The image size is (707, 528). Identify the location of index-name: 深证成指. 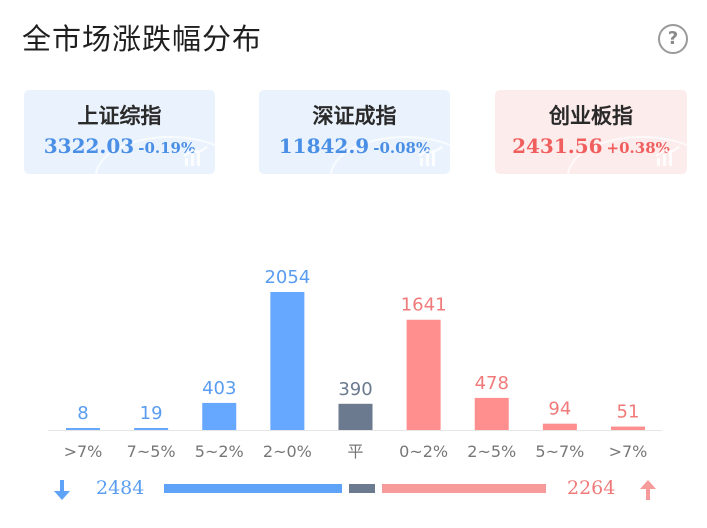
(354, 116).